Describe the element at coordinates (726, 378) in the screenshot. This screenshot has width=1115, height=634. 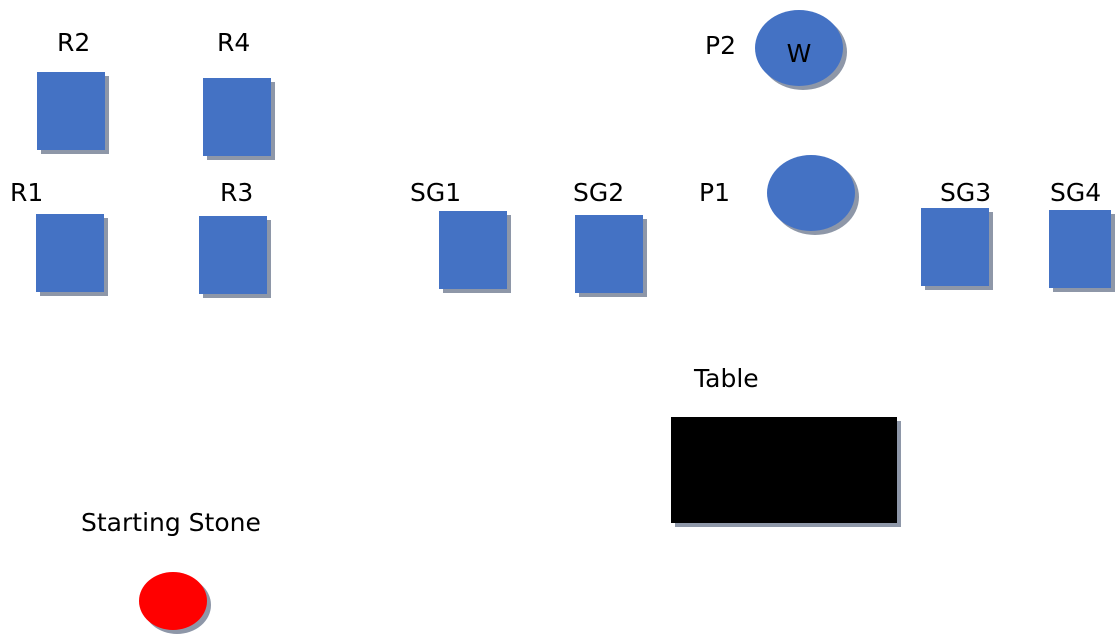
I see `label-table: Table` at that location.